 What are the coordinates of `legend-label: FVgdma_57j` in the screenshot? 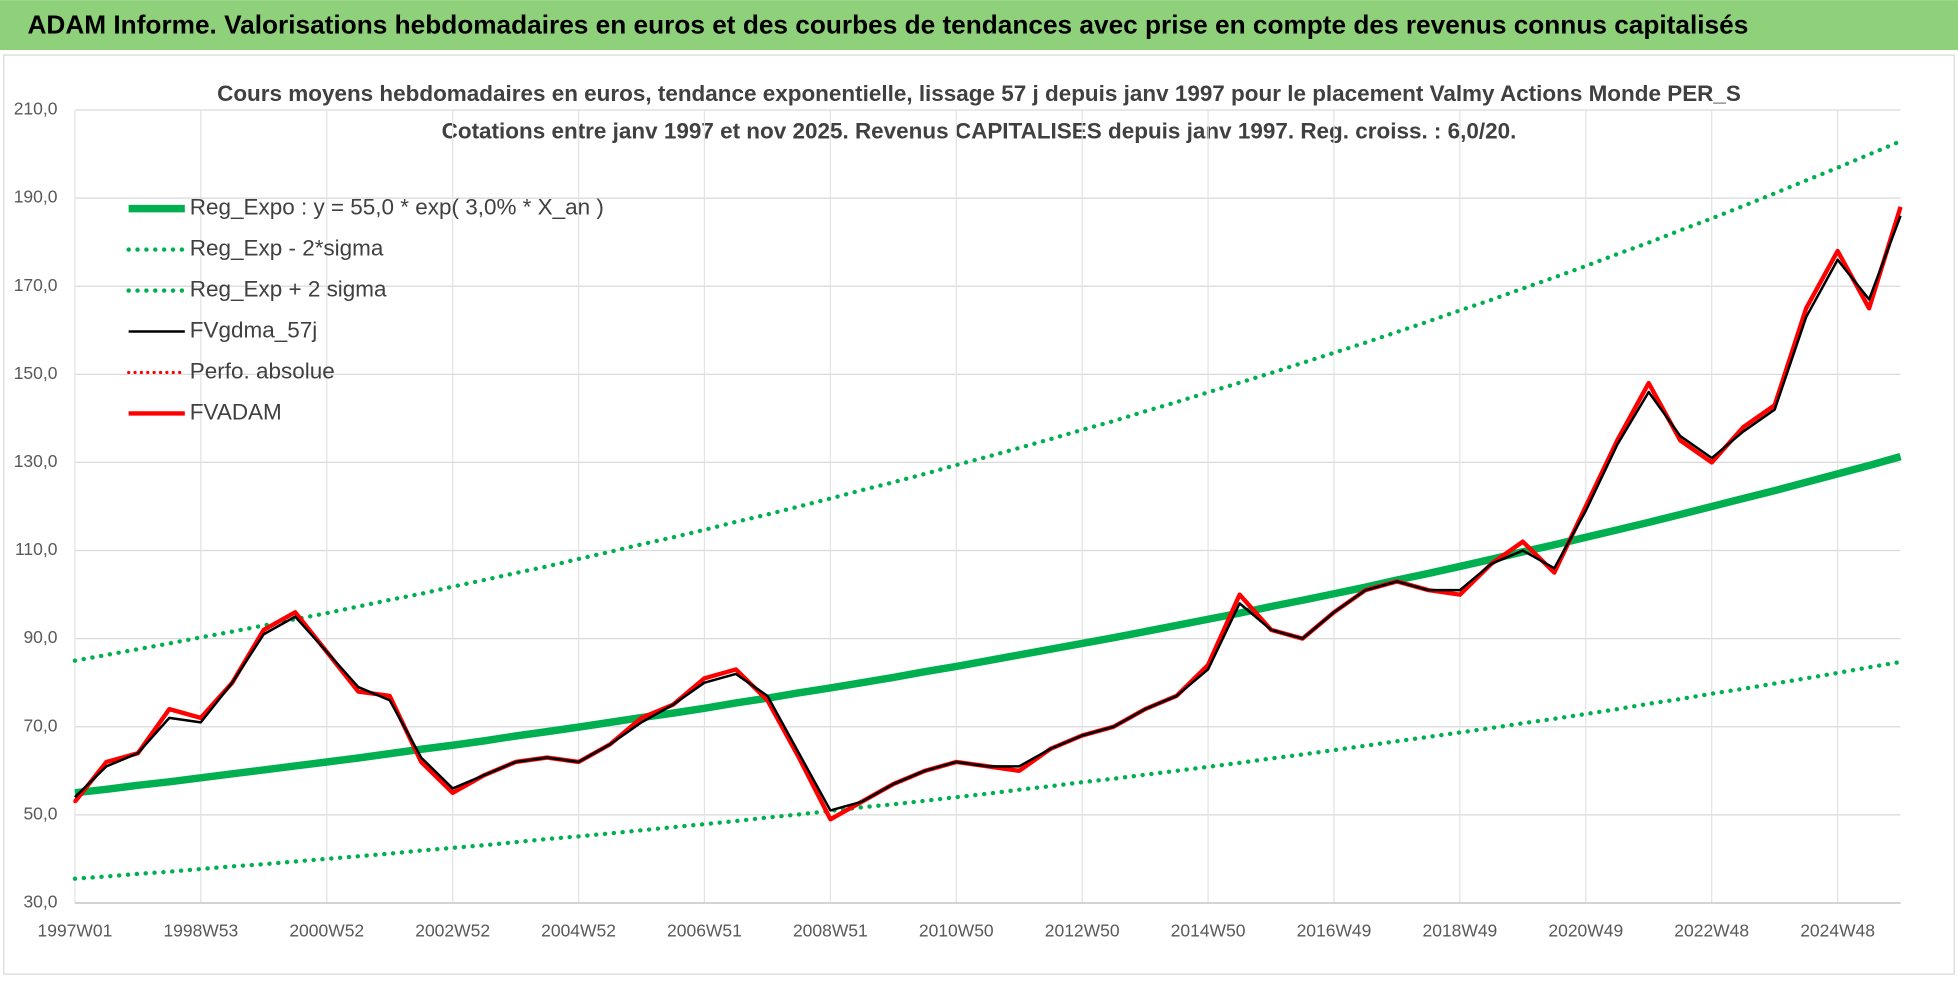 It's located at (253, 329).